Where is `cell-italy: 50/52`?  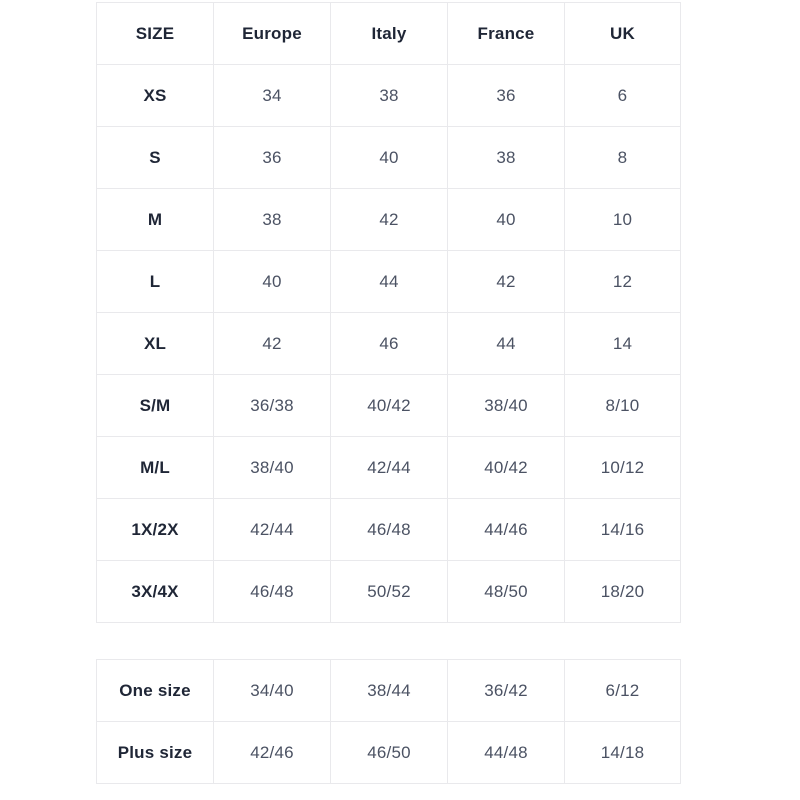
cell-italy: 50/52 is located at coordinates (389, 591).